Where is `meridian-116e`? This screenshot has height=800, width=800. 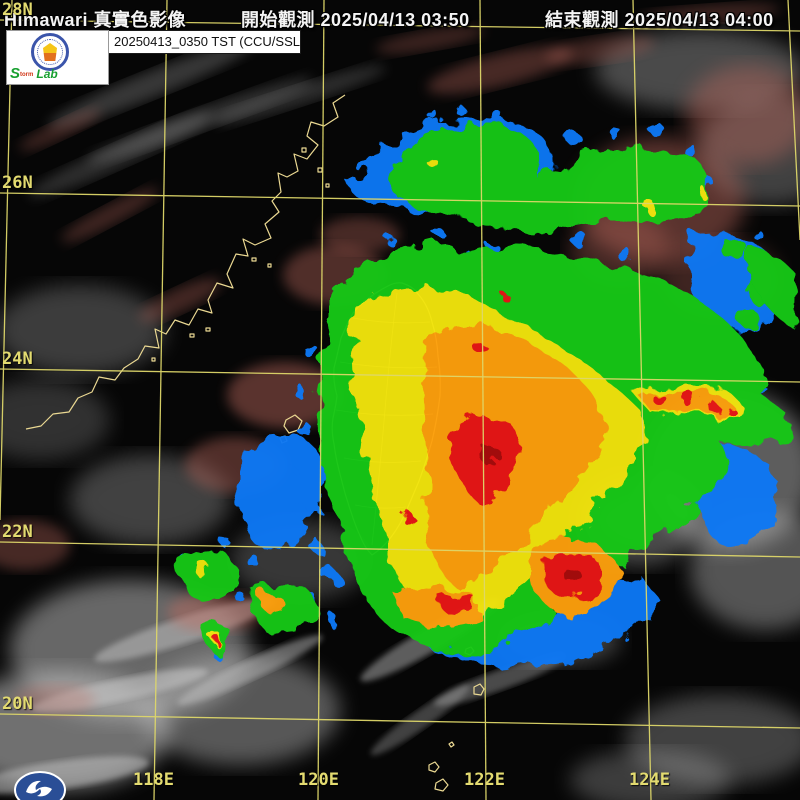
meridian-116e is located at coordinates (6, 260).